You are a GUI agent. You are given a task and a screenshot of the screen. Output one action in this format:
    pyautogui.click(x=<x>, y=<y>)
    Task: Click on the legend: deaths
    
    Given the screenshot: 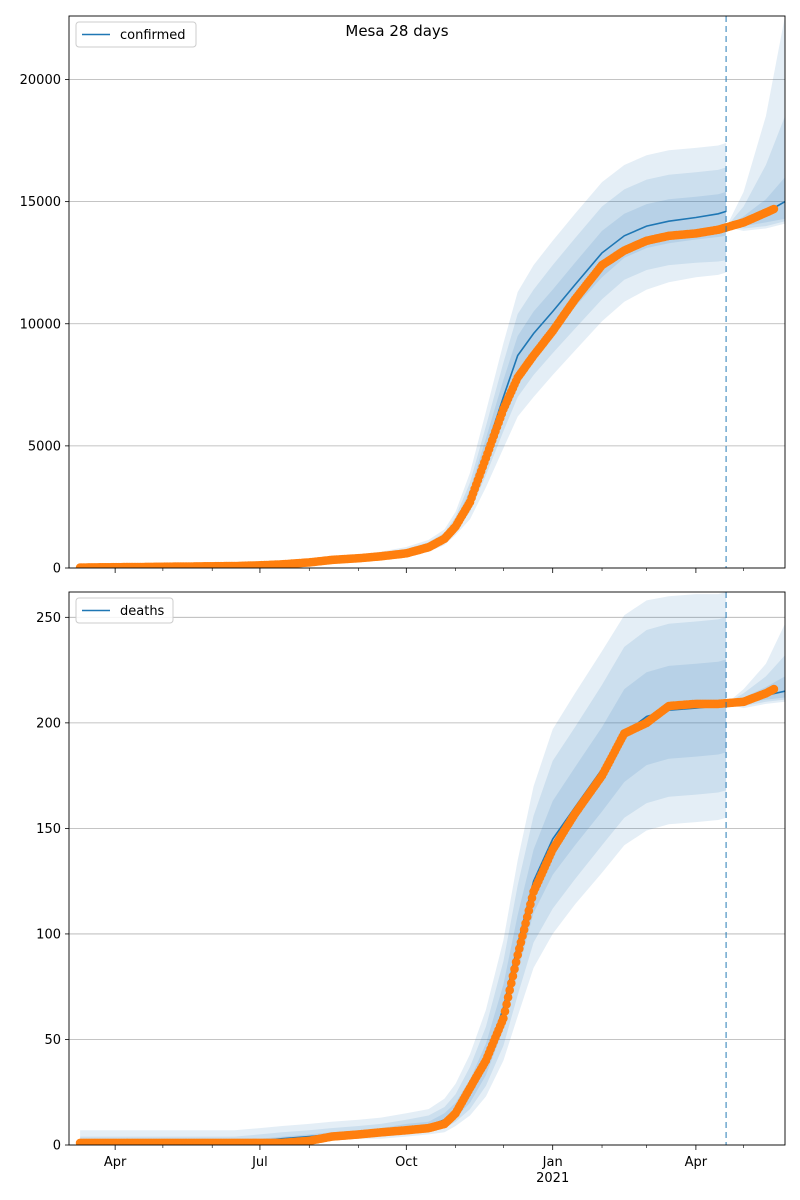 What is the action you would take?
    pyautogui.click(x=124, y=610)
    